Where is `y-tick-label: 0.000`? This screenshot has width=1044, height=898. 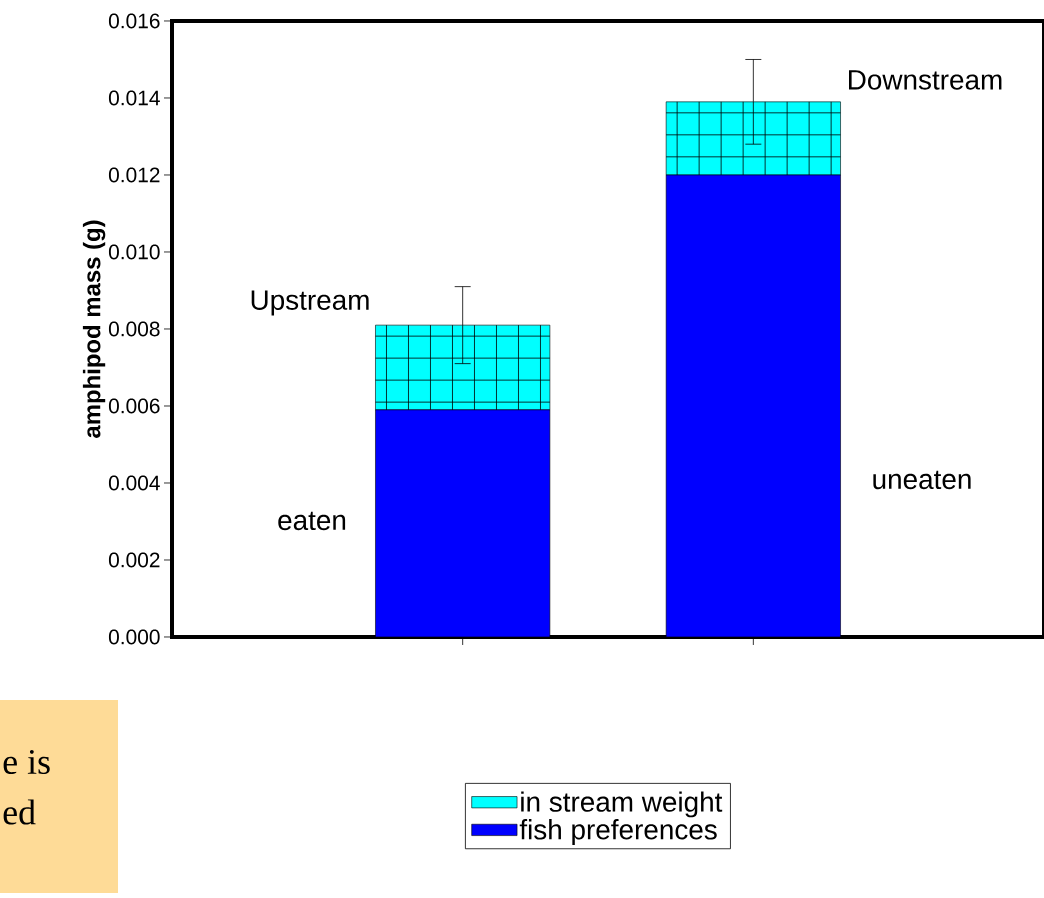
y-tick-label: 0.000 is located at coordinates (134, 637).